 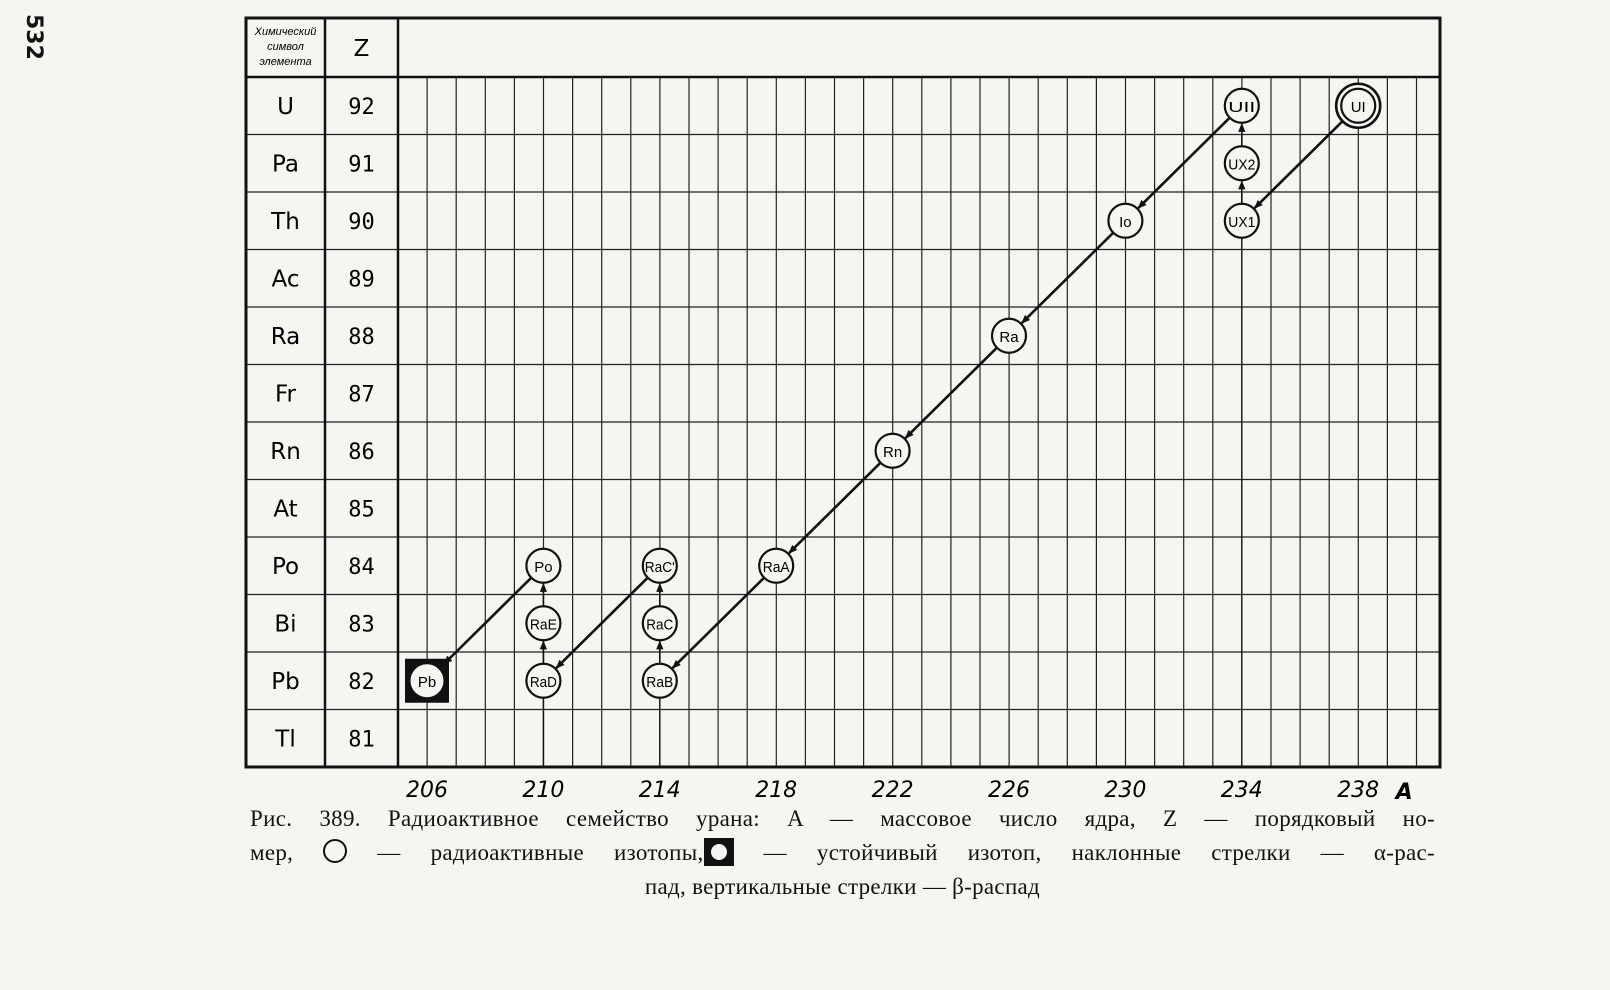 I want to click on a-tick-214: 214, so click(x=660, y=789).